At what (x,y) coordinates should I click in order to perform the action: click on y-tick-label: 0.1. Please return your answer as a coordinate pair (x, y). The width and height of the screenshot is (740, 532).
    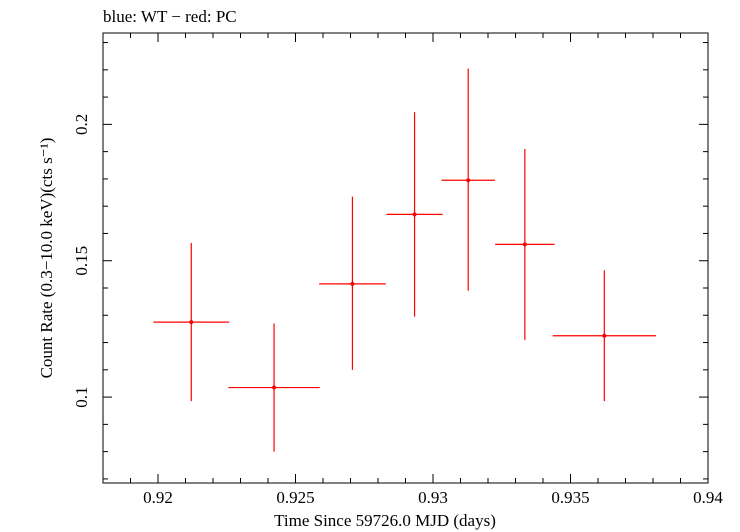
    Looking at the image, I should click on (81, 396).